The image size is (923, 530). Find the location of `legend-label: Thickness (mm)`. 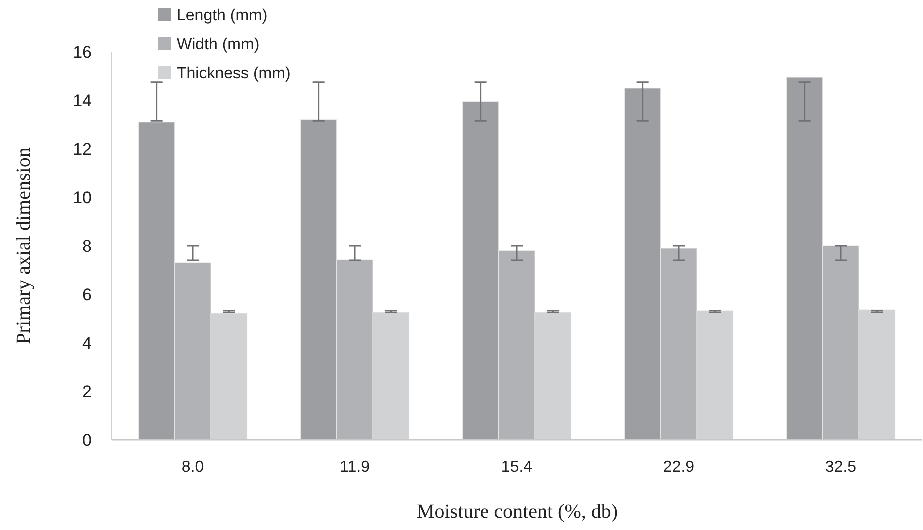

legend-label: Thickness (mm) is located at coordinates (234, 74).